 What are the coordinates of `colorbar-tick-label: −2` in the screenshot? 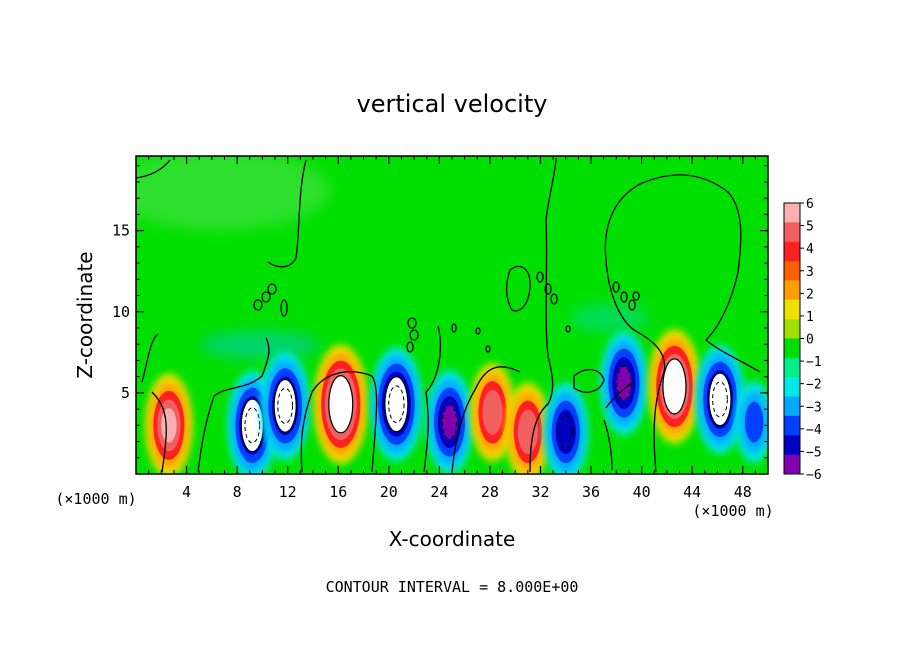 It's located at (814, 385).